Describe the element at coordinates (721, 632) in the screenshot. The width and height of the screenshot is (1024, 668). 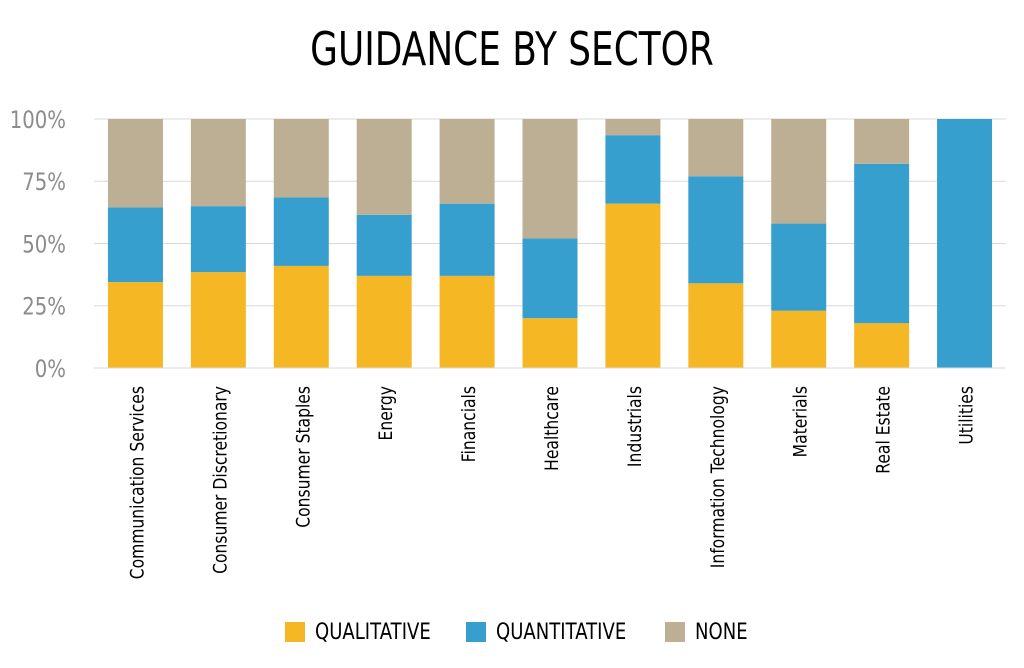
I see `legend-label: NONE` at that location.